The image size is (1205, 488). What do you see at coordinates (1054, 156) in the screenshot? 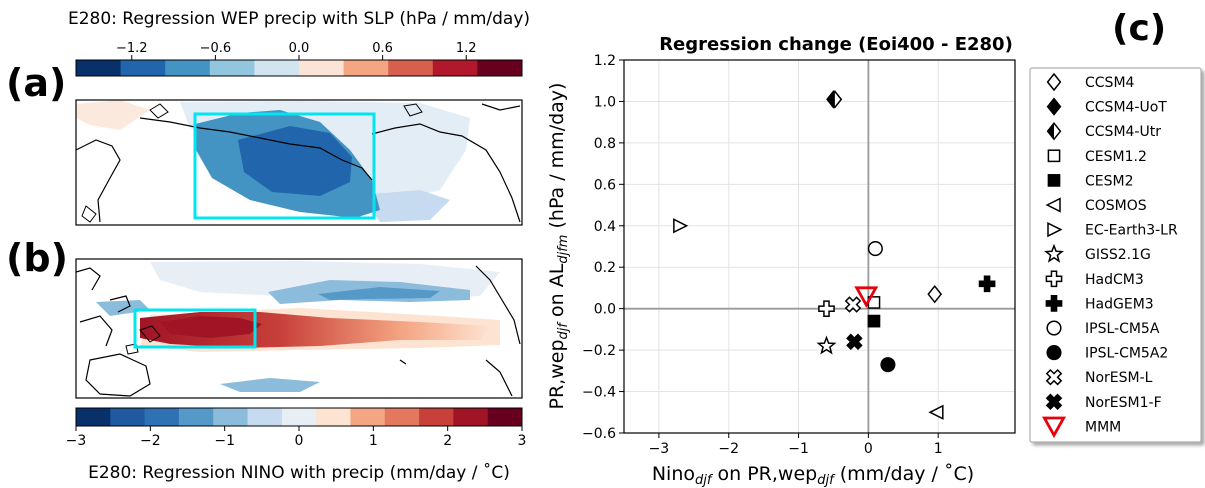
I see `marker-square-open` at bounding box center [1054, 156].